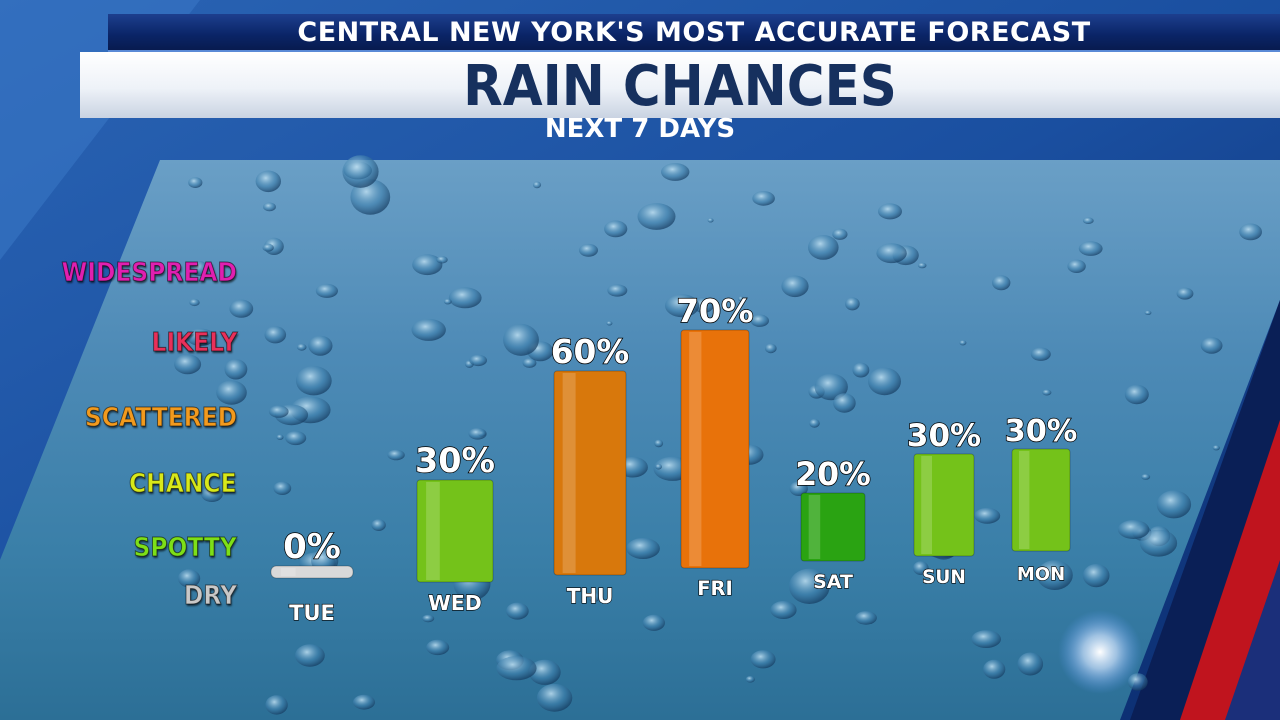 Image resolution: width=1280 pixels, height=720 pixels. What do you see at coordinates (455, 603) in the screenshot?
I see `tick-label-wed: WED` at bounding box center [455, 603].